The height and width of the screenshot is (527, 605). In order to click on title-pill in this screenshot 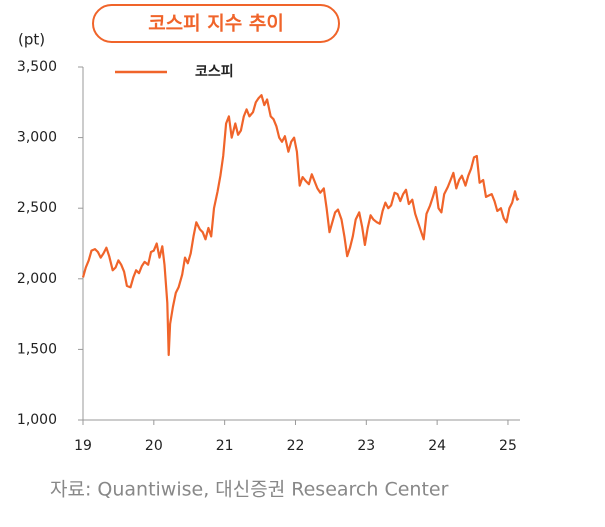, I will do `click(216, 23)`.